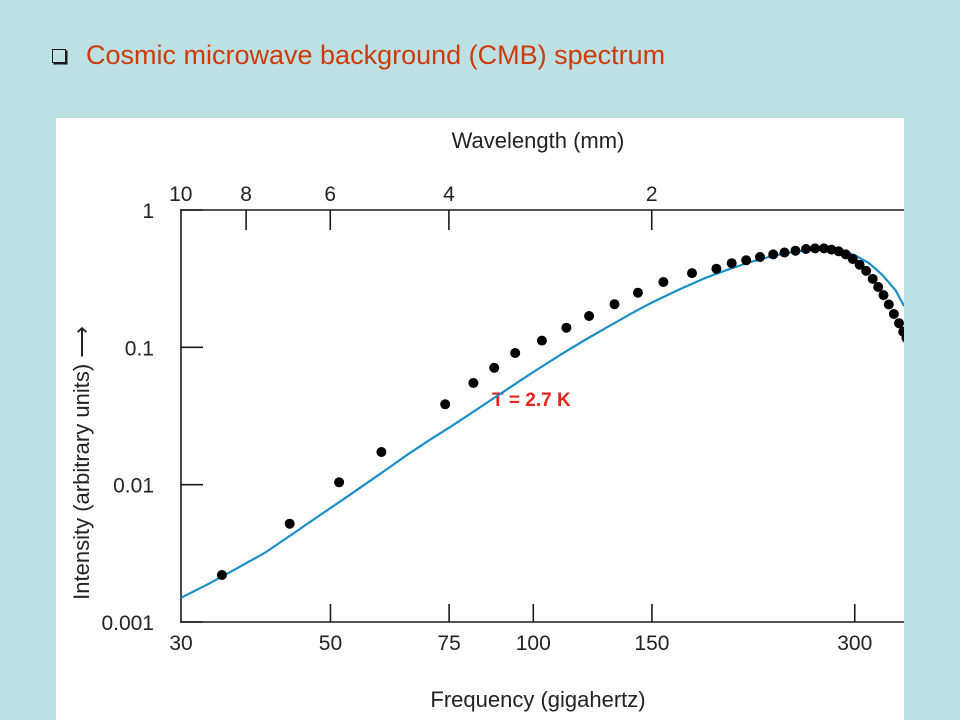  What do you see at coordinates (180, 194) in the screenshot?
I see `top-tick-label: 10` at bounding box center [180, 194].